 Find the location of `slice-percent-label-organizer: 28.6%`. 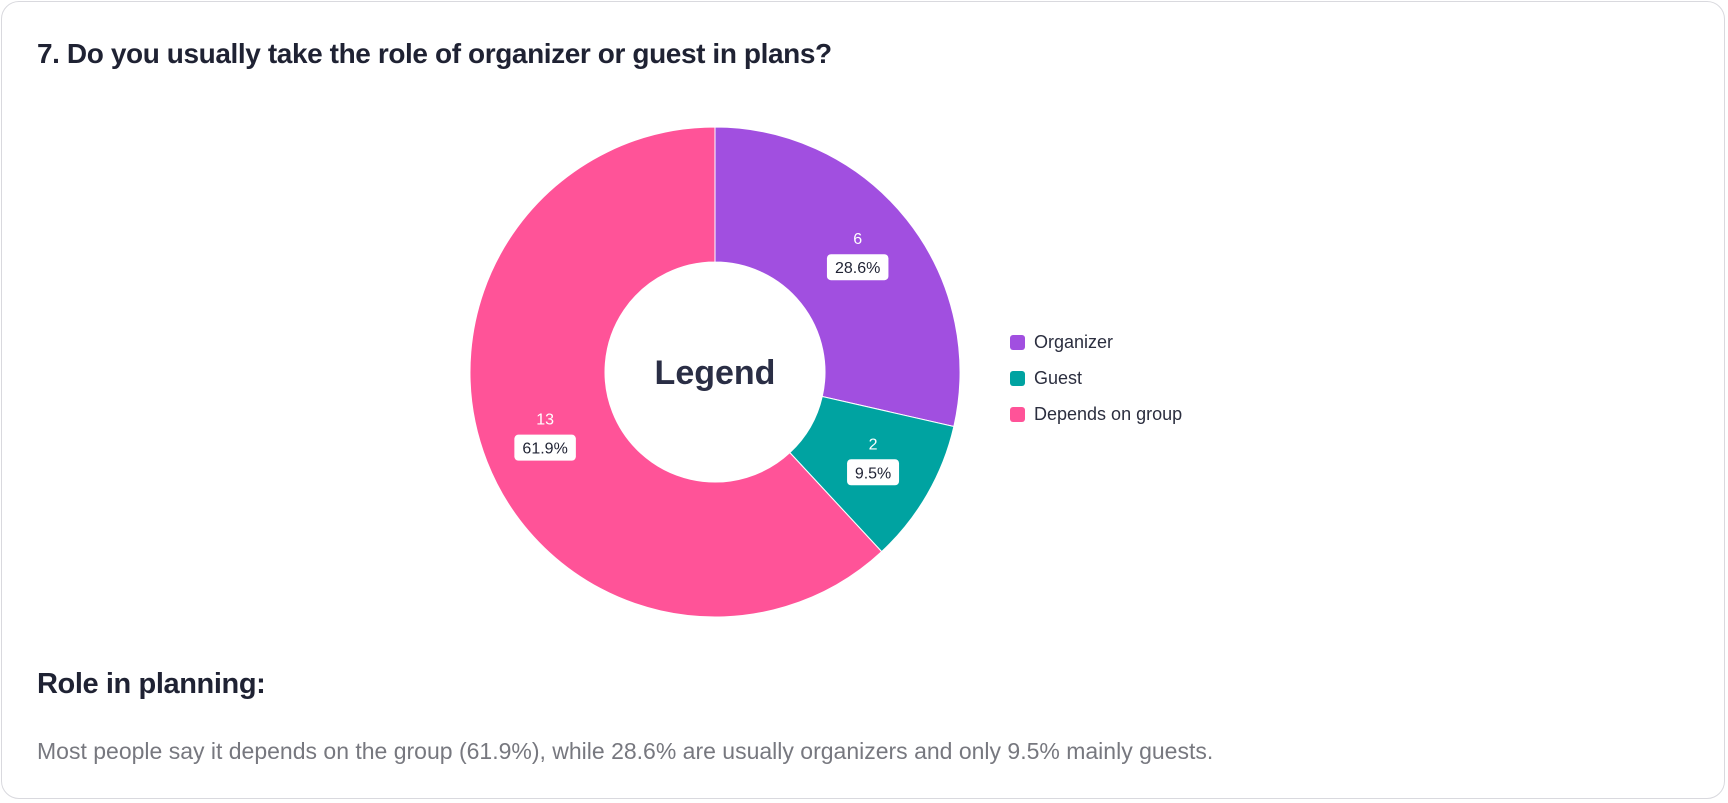

slice-percent-label-organizer: 28.6% is located at coordinates (857, 268).